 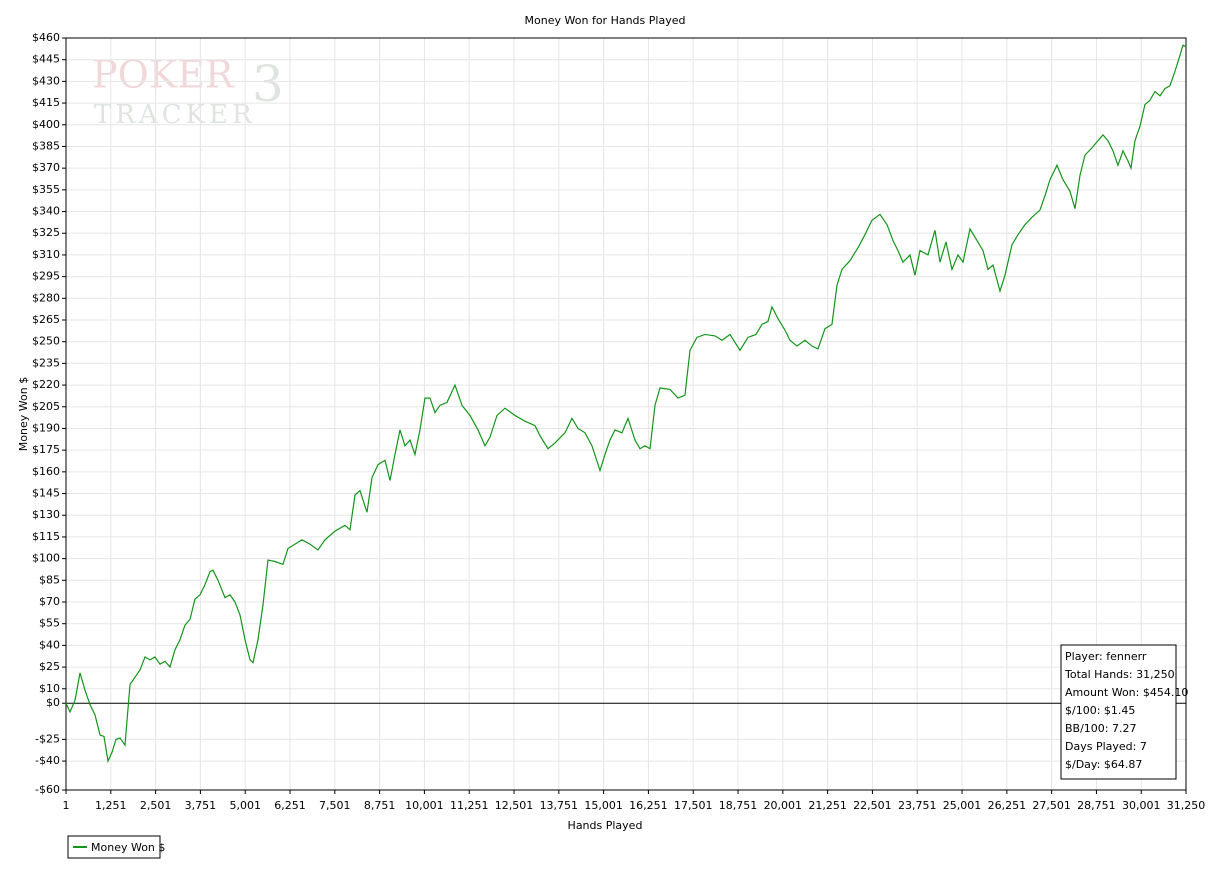 I want to click on legend-label: Money Won $, so click(x=128, y=847).